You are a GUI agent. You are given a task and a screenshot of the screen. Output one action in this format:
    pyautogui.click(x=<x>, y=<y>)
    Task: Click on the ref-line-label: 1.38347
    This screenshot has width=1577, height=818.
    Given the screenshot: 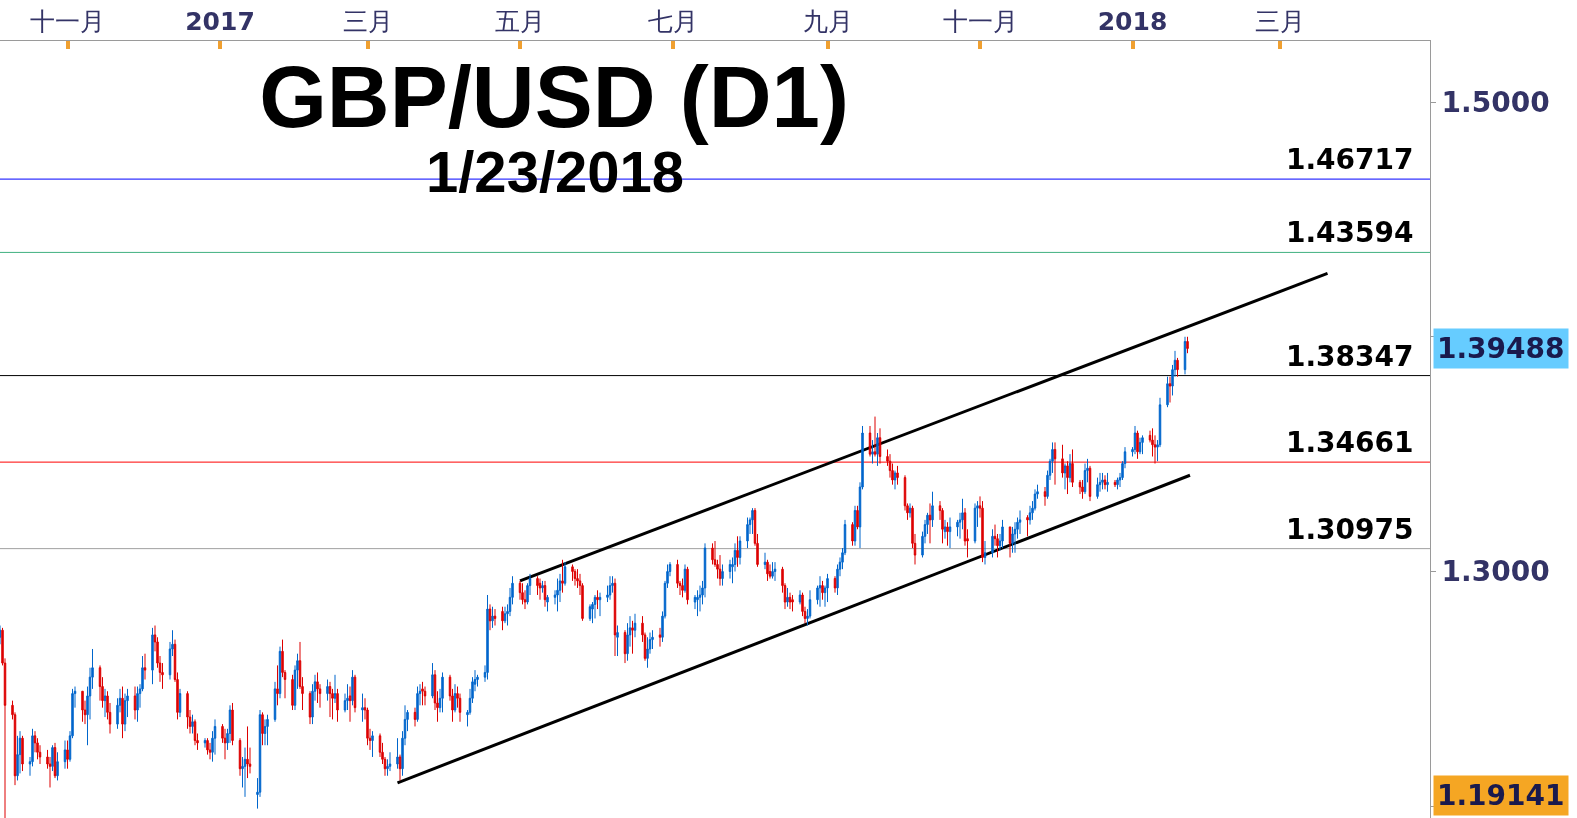 What is the action you would take?
    pyautogui.click(x=1350, y=356)
    